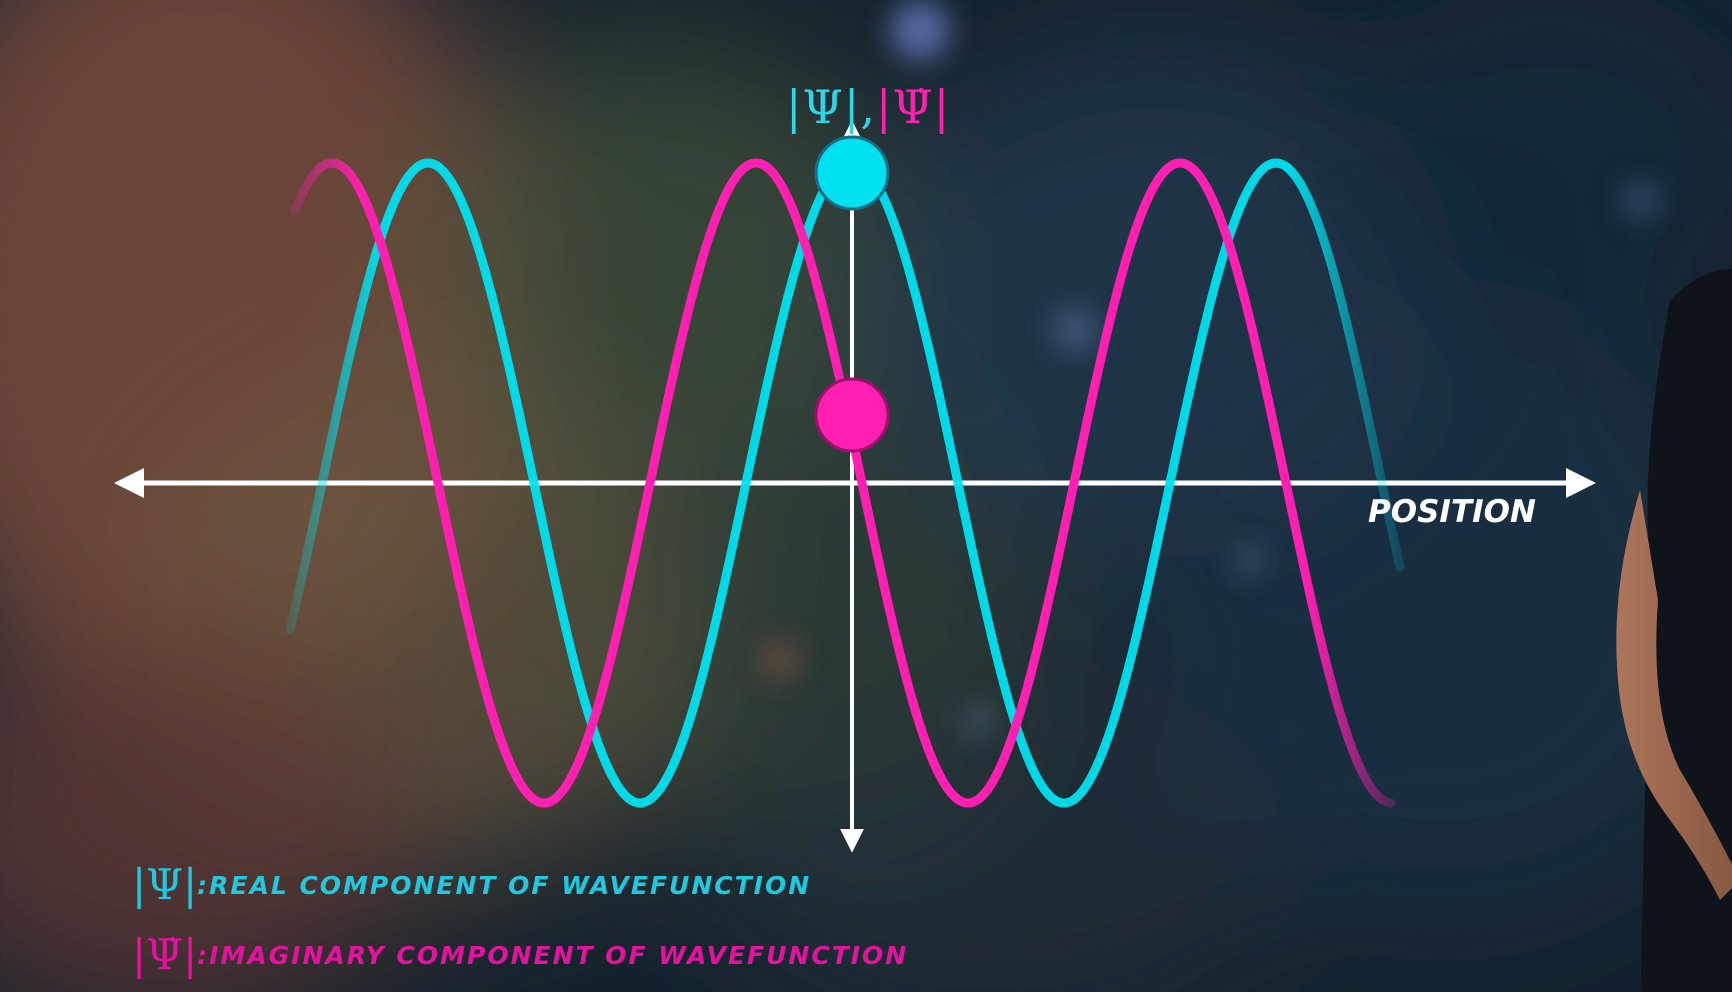 This screenshot has width=1732, height=992. I want to click on vertical-axis-title: |Ψ|,|Ψ̇|, so click(868, 107).